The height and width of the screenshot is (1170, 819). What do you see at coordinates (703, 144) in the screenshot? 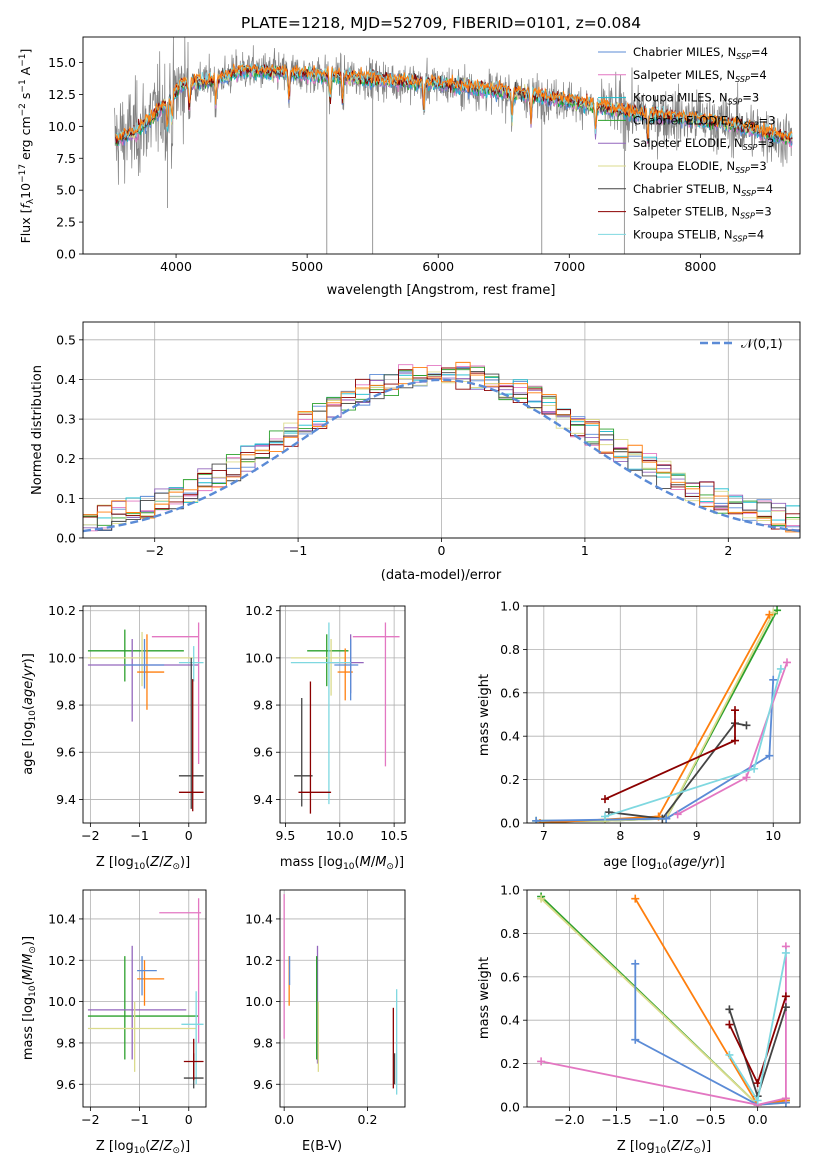
I see `legend-label: Salpeter ELODIE, NSSP=3` at bounding box center [703, 144].